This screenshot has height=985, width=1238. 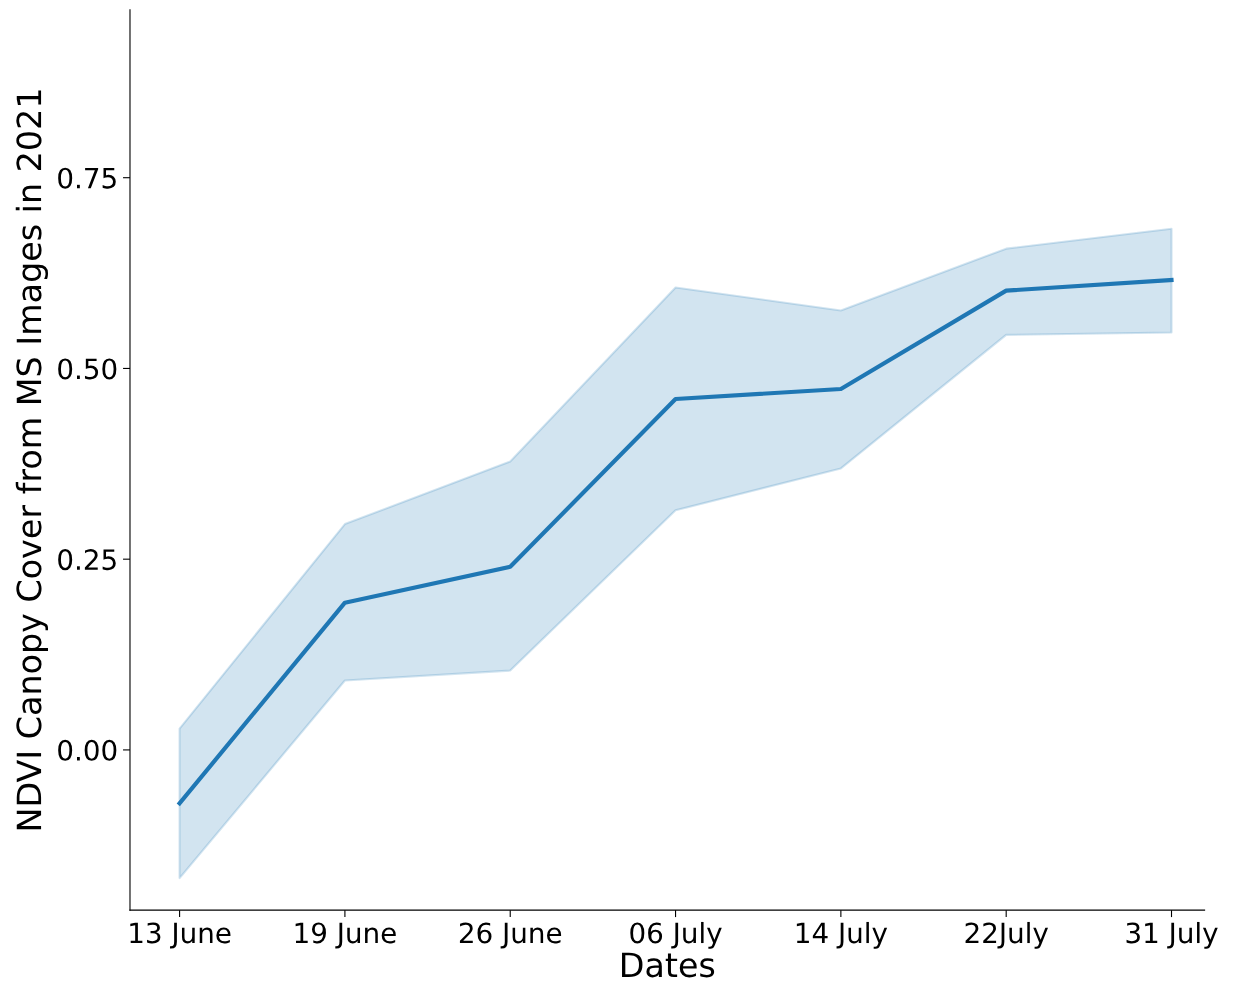 I want to click on x-tick-label: 19 June, so click(x=345, y=935).